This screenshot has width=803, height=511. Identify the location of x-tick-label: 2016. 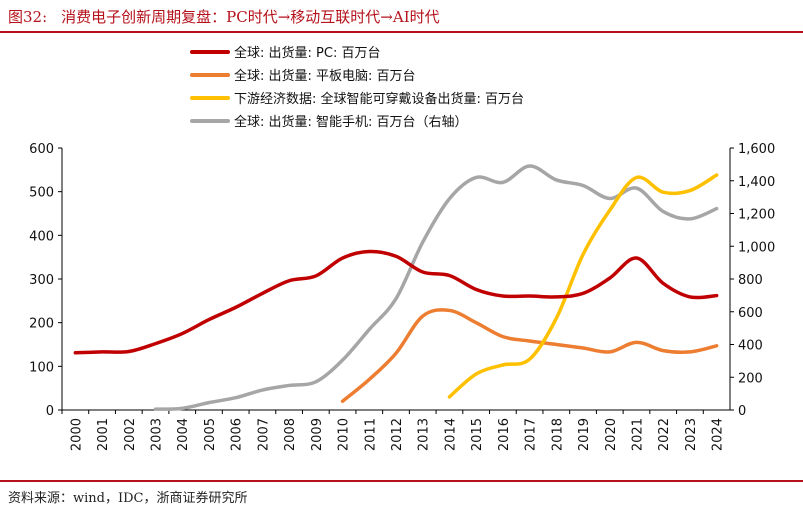
(504, 434).